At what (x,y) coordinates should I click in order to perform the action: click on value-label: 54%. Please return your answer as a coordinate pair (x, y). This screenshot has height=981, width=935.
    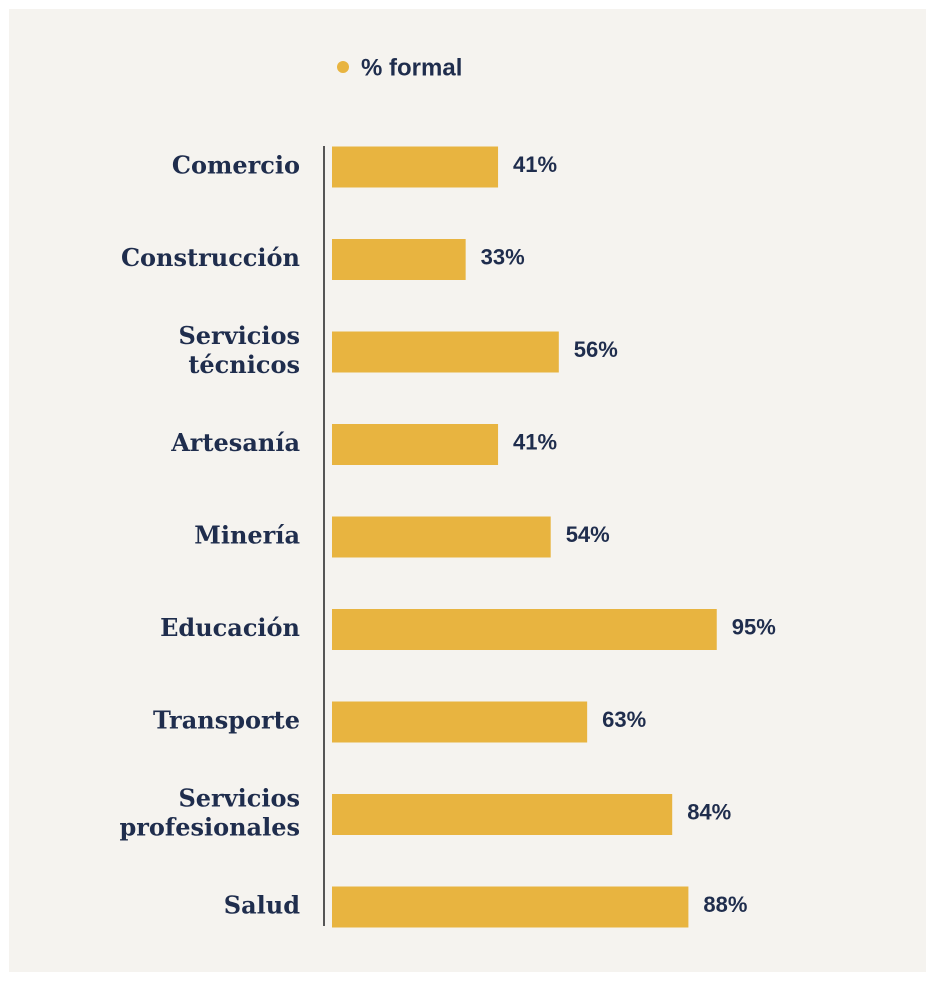
    Looking at the image, I should click on (588, 534).